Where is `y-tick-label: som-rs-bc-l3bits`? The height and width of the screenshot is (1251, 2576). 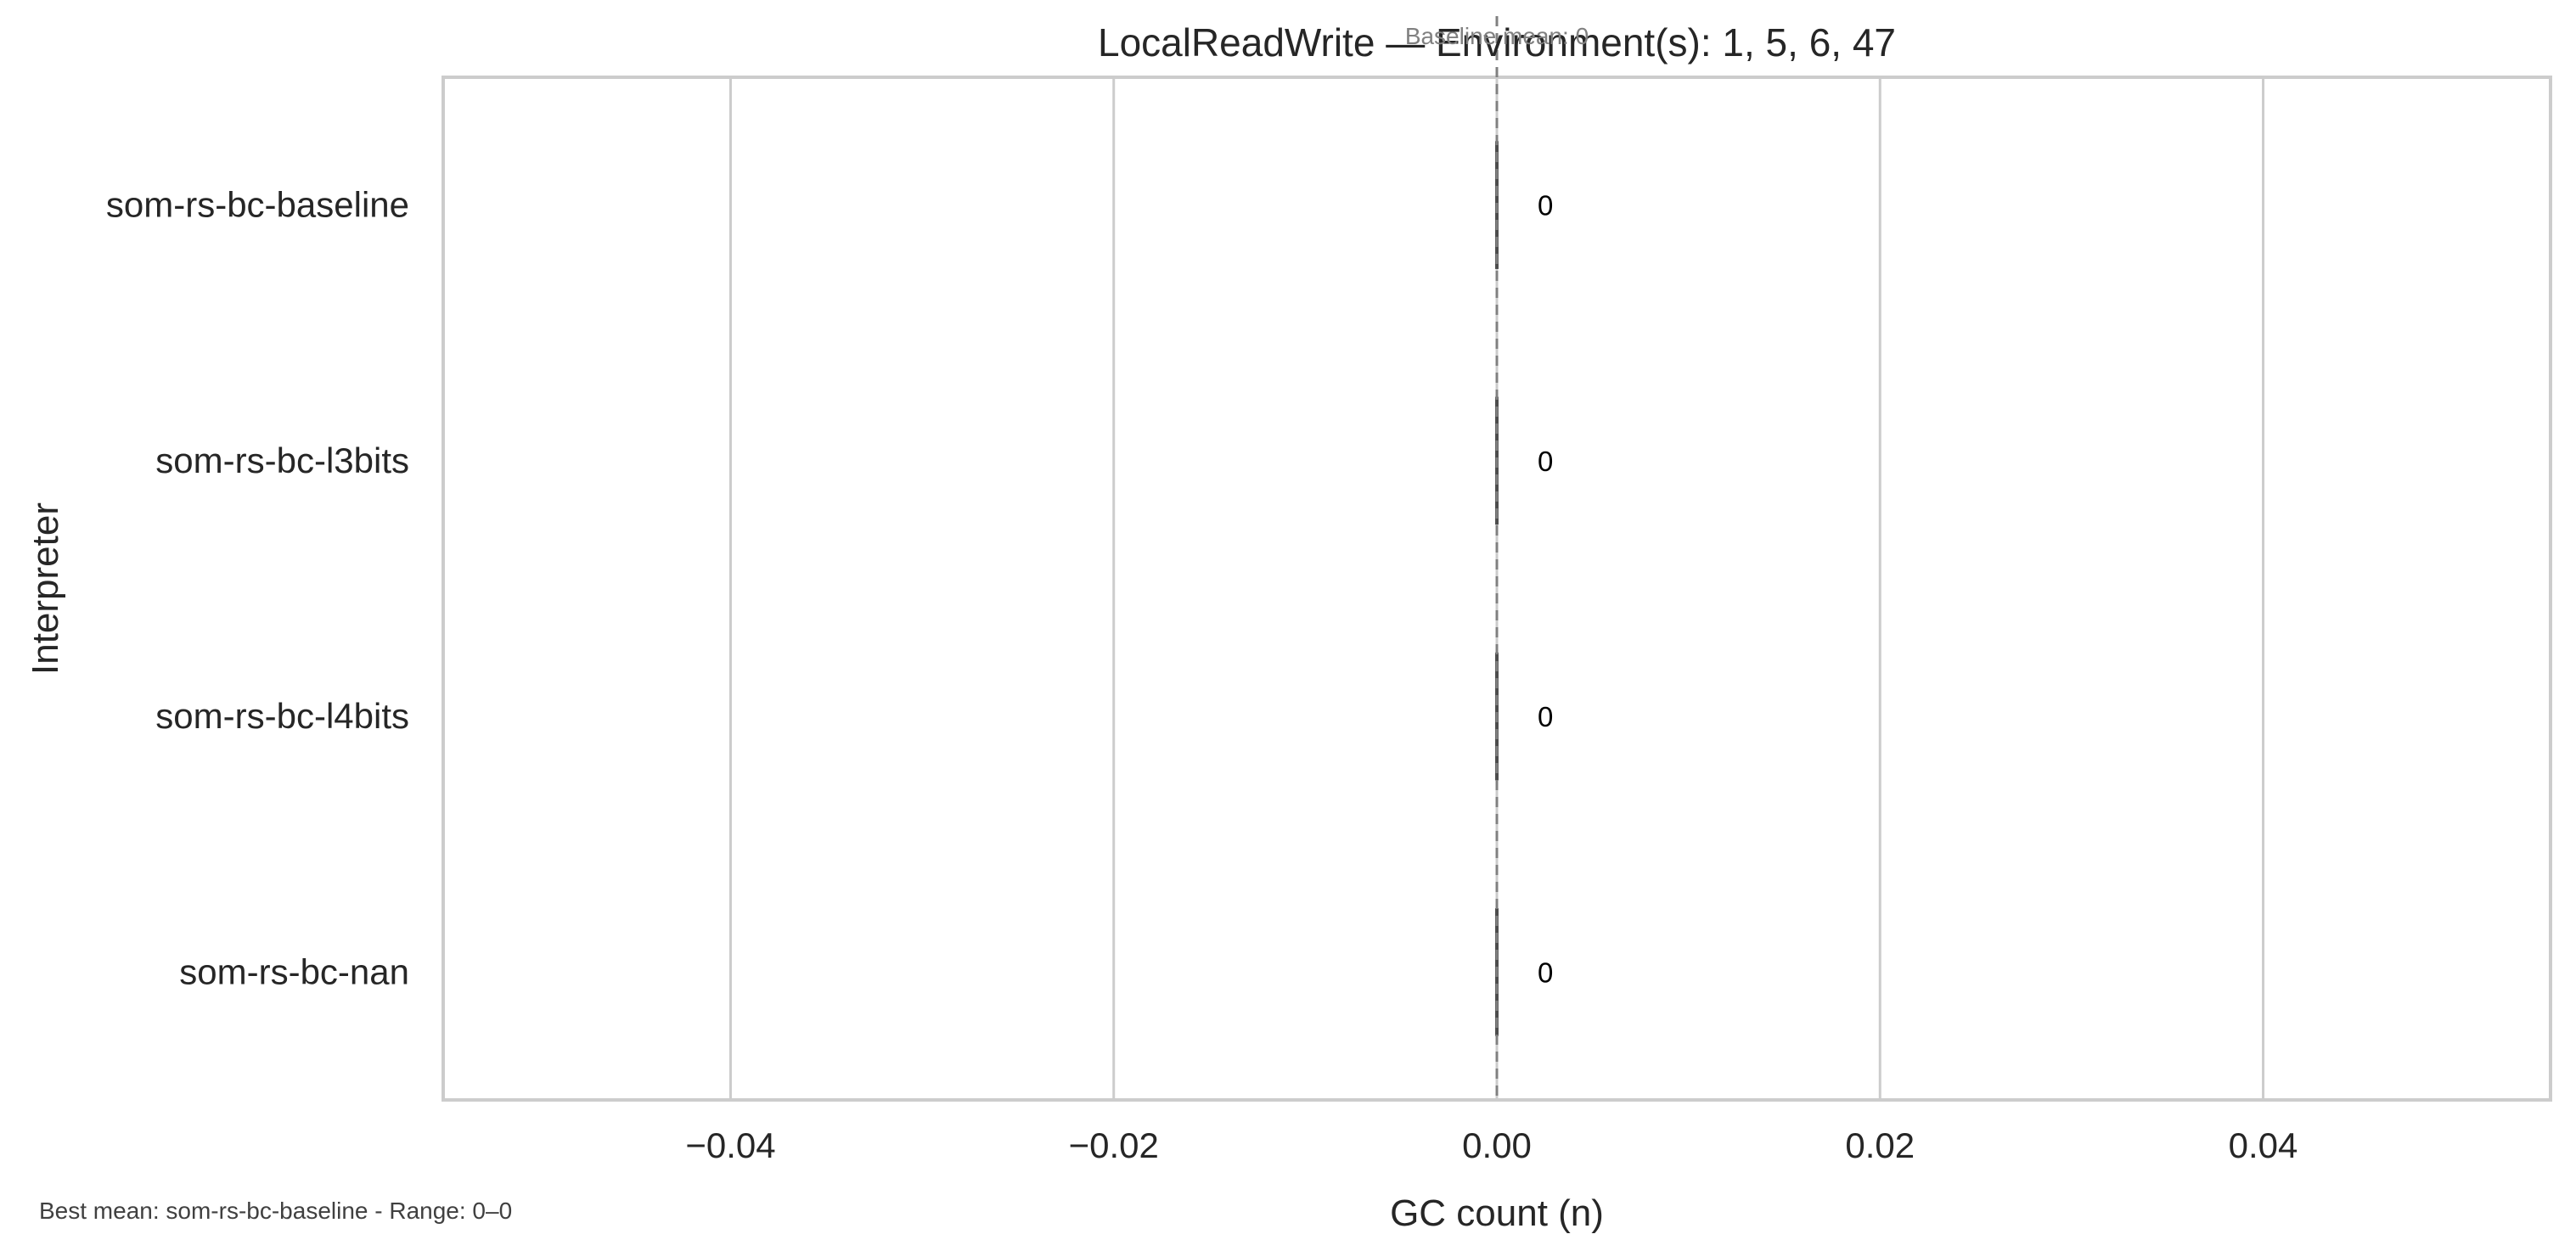 y-tick-label: som-rs-bc-l3bits is located at coordinates (282, 460).